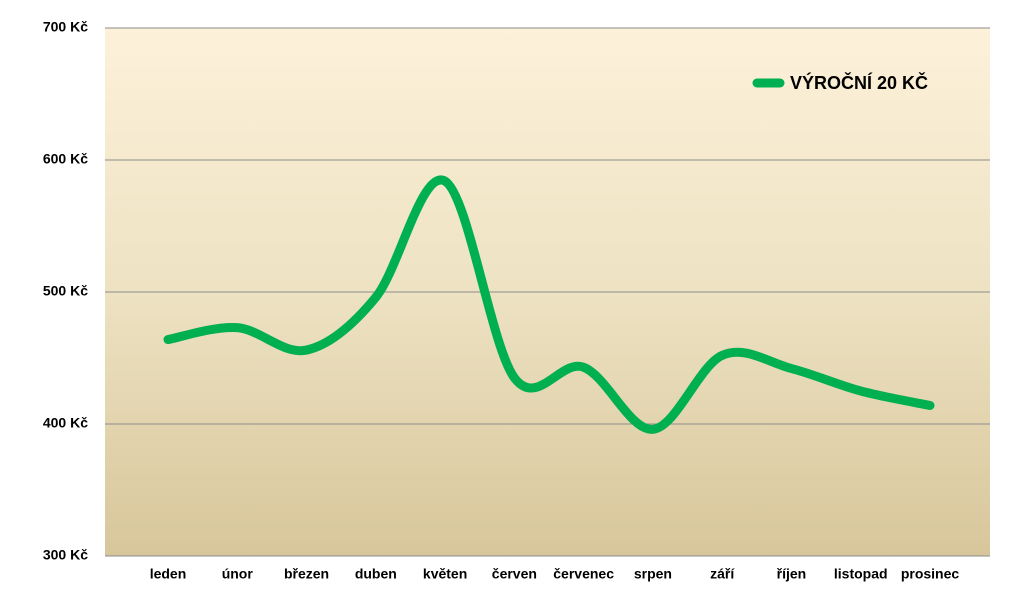 The width and height of the screenshot is (1024, 597). I want to click on y-tick-label: 400 Kč, so click(65, 423).